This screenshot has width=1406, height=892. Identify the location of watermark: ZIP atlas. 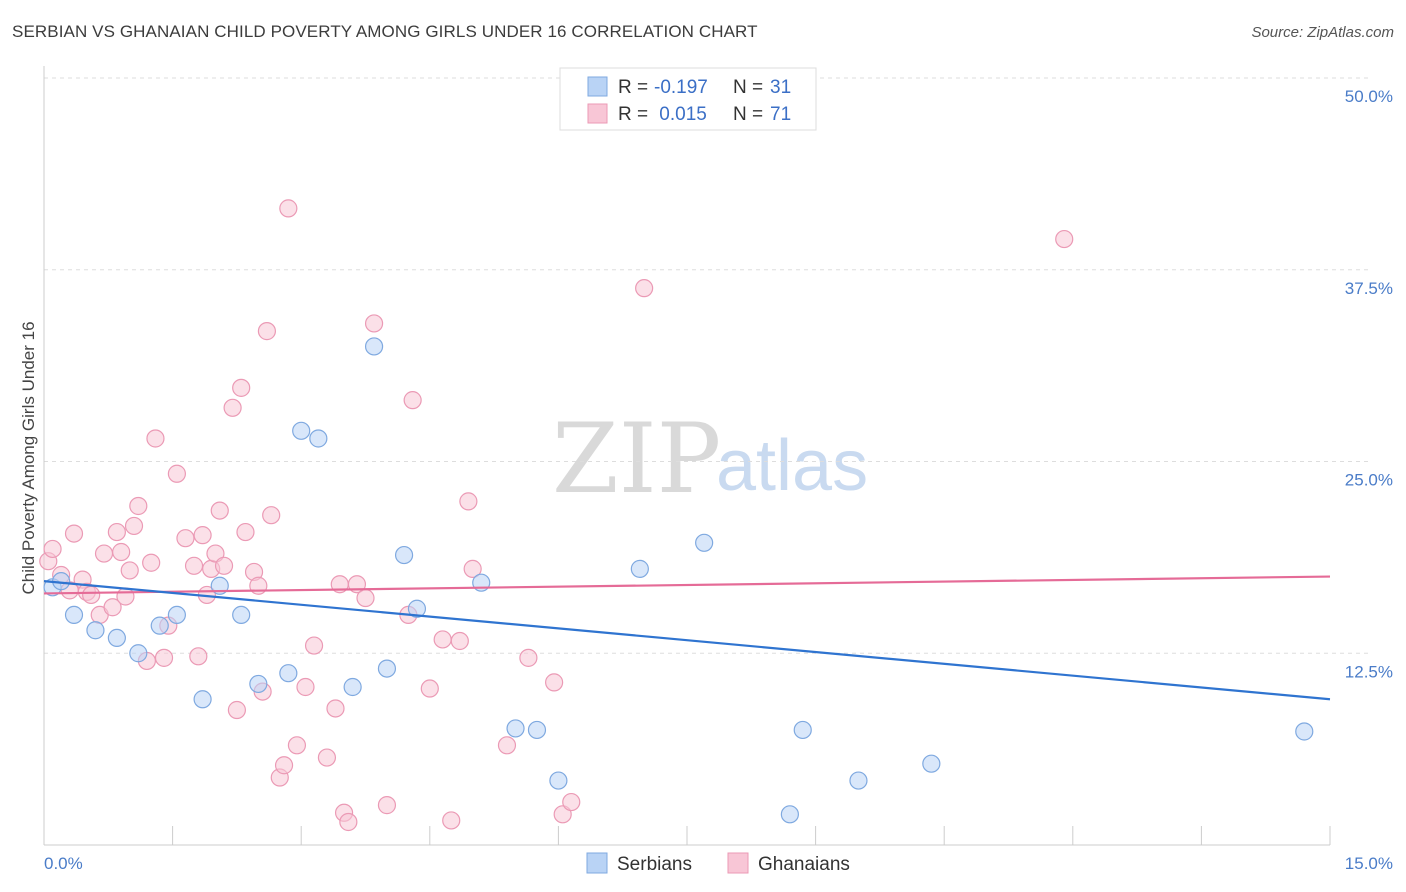
(710, 459).